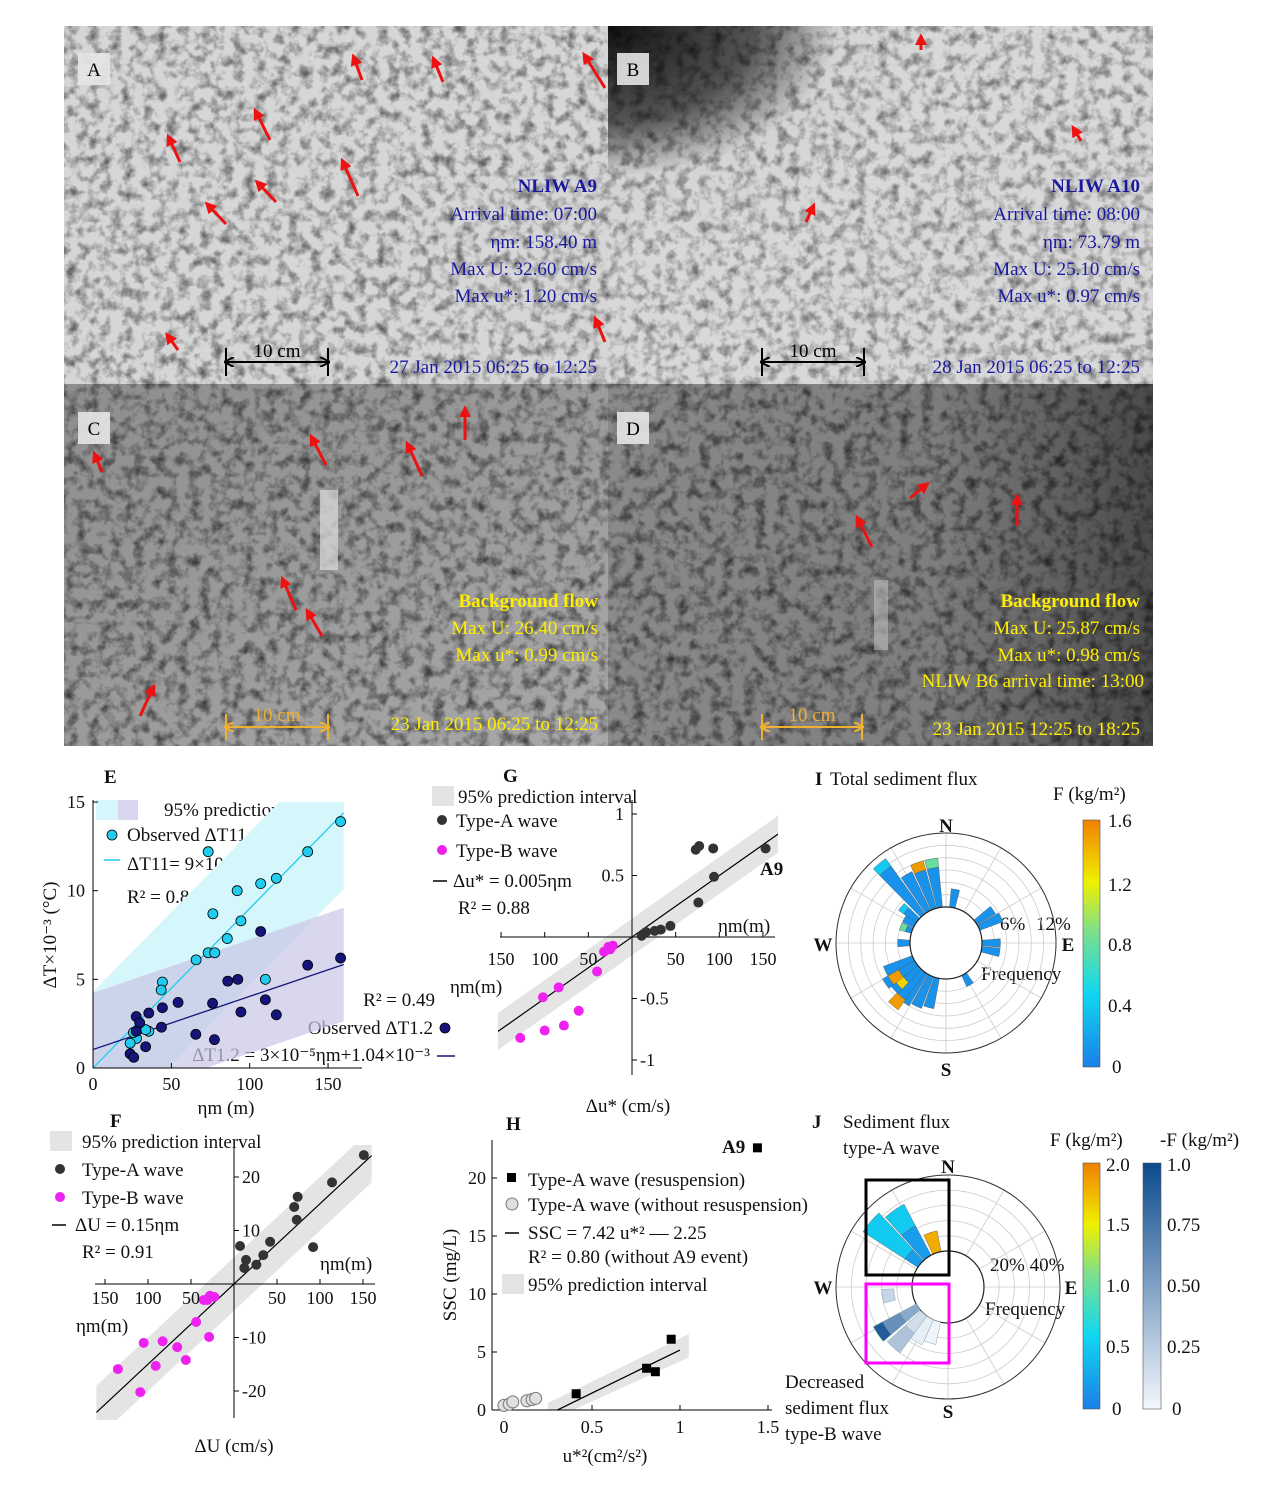  I want to click on x-tick-label: 150, so click(105, 1298).